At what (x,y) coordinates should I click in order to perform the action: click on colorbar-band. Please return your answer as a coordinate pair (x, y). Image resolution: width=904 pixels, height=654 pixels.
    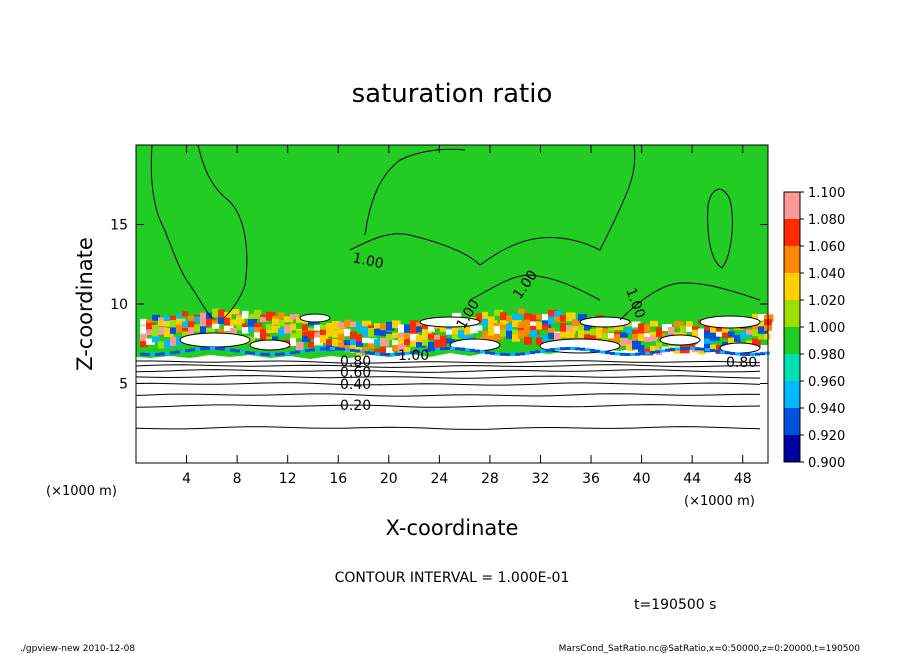
    Looking at the image, I should click on (792, 340).